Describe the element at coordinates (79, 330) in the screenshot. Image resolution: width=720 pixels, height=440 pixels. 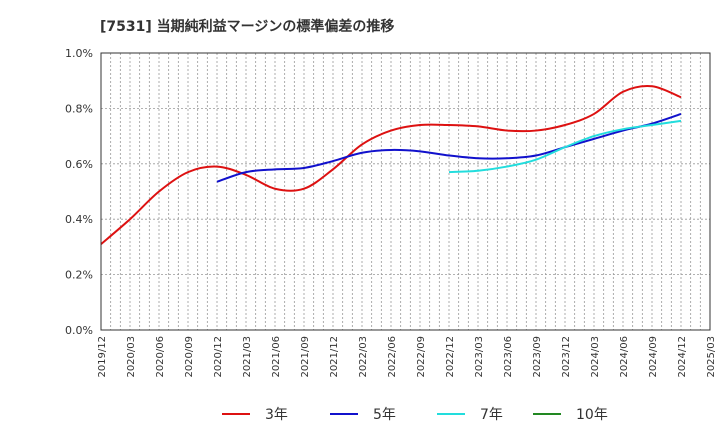
I see `y-tick-label: 0.0%` at that location.